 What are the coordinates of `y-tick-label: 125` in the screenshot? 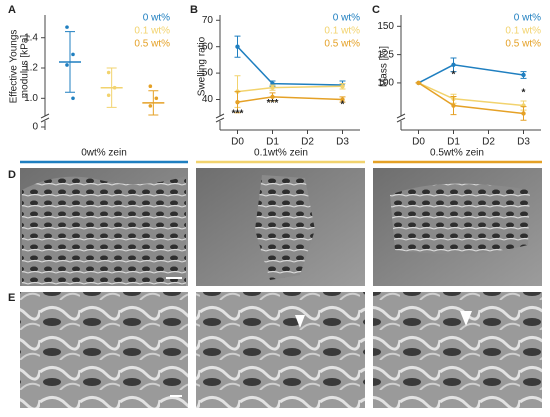 It's located at (385, 54).